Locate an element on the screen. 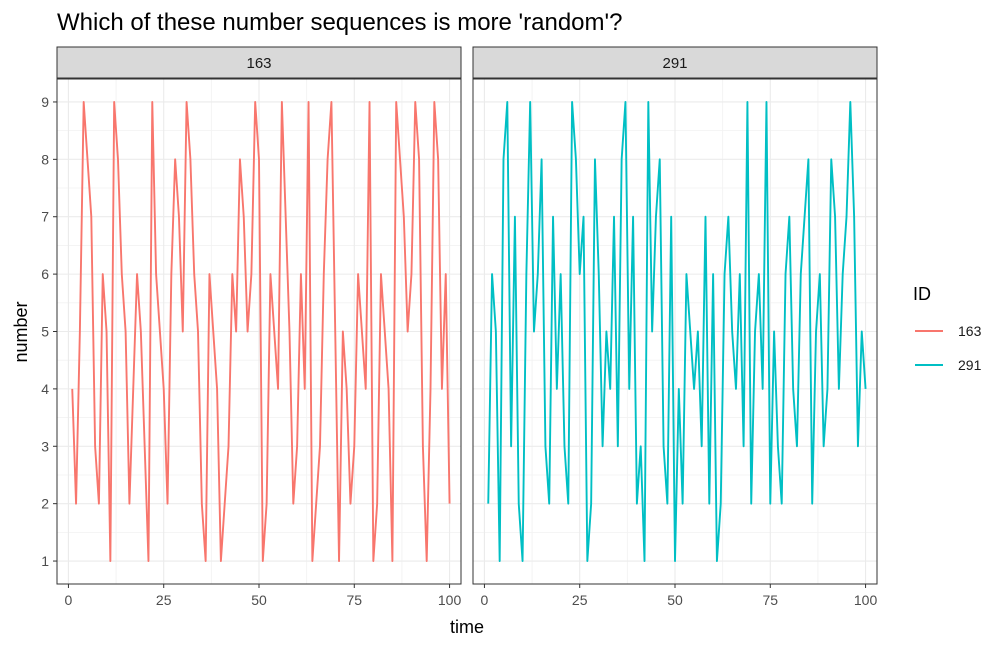 This screenshot has width=1008, height=648. legend-title: ID is located at coordinates (922, 294).